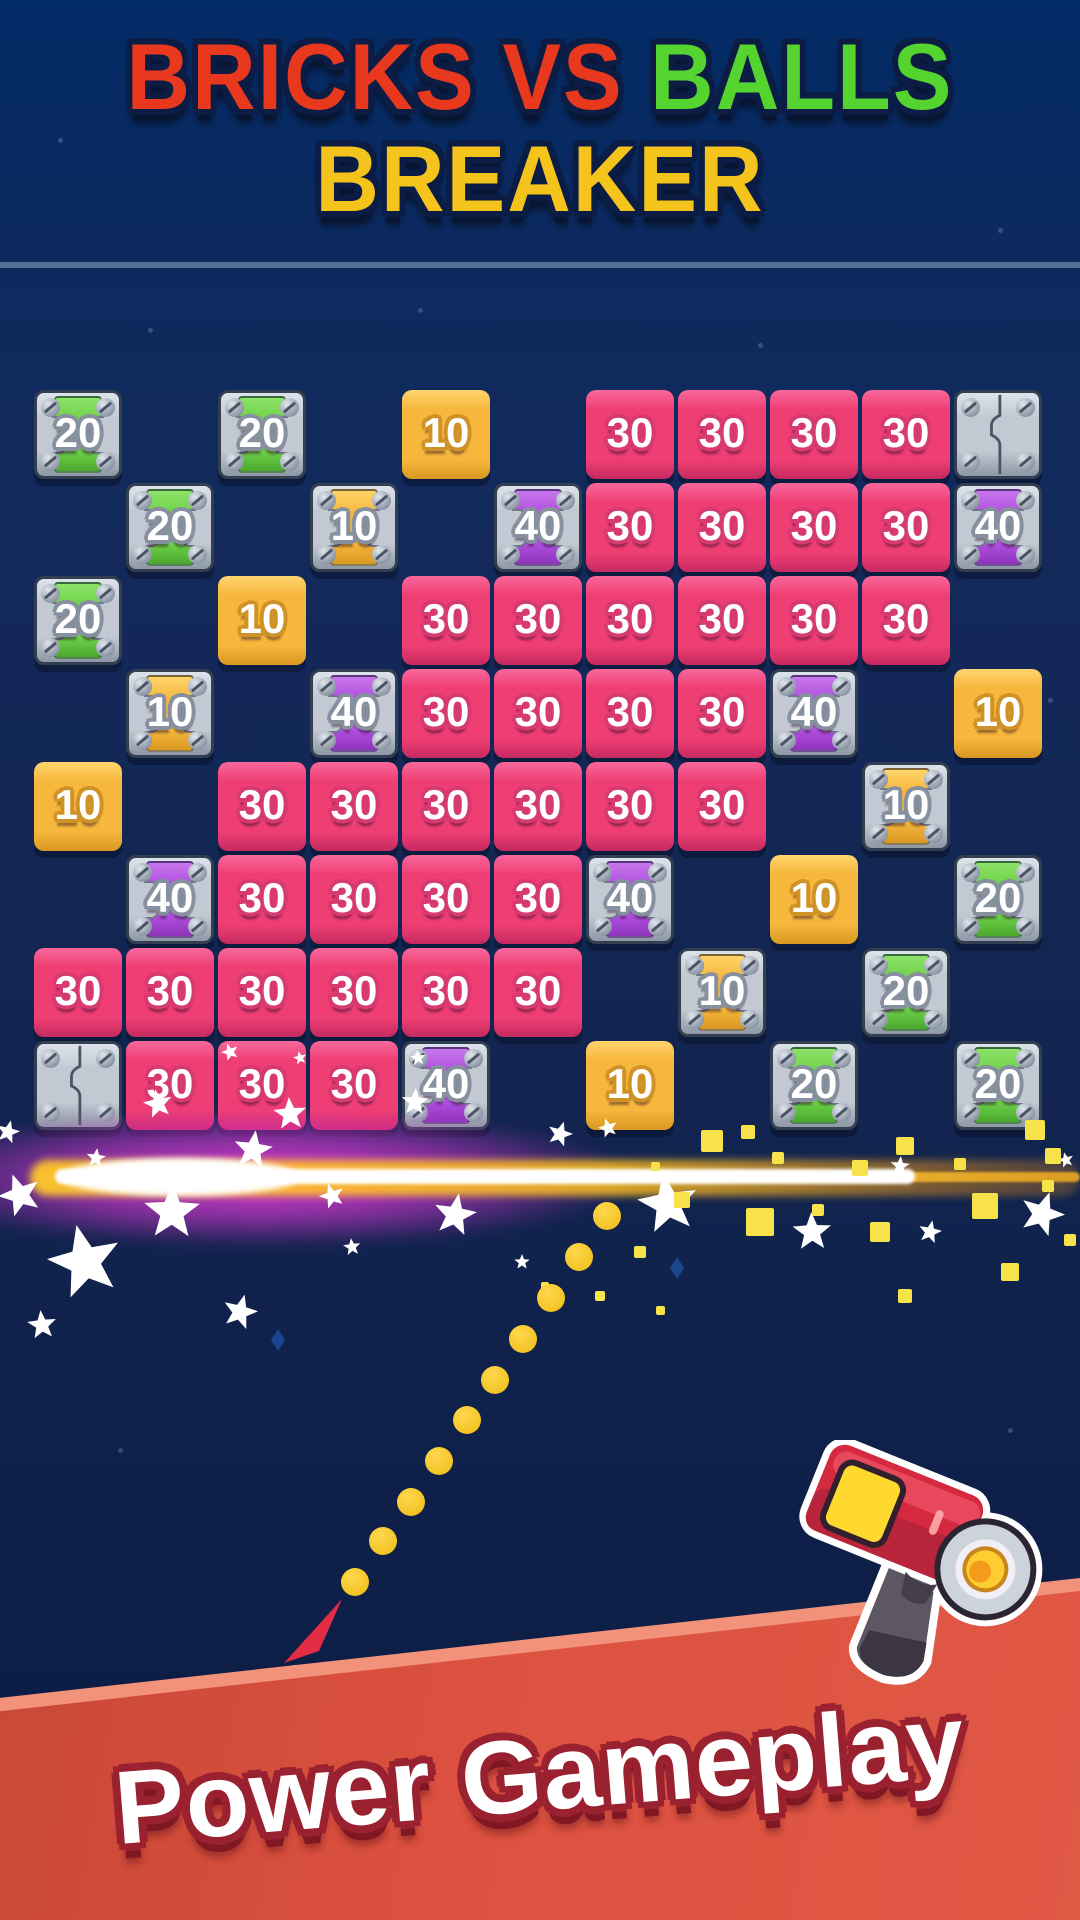 The image size is (1080, 1920). What do you see at coordinates (980, 1571) in the screenshot?
I see `cannon-lens-core` at bounding box center [980, 1571].